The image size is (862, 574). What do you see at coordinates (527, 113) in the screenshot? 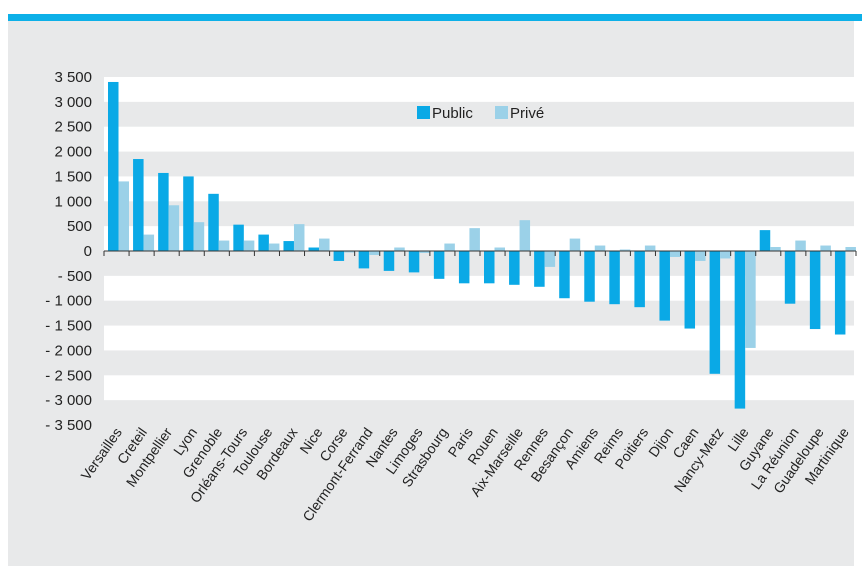
I see `legend-label: Privé` at bounding box center [527, 113].